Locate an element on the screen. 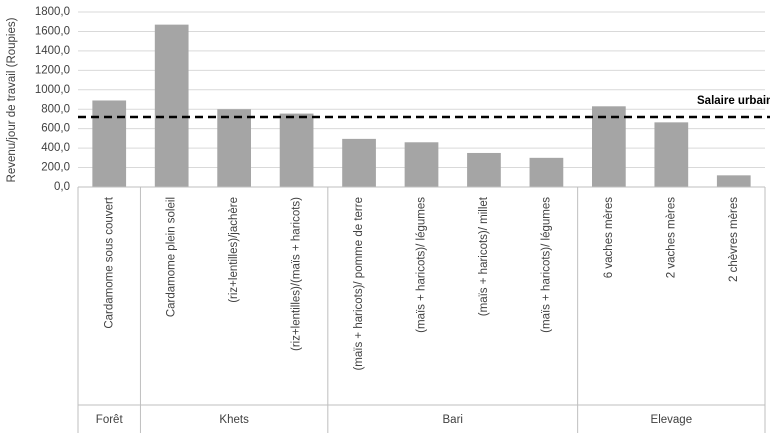 The width and height of the screenshot is (770, 433). group-label: Khets is located at coordinates (234, 420).